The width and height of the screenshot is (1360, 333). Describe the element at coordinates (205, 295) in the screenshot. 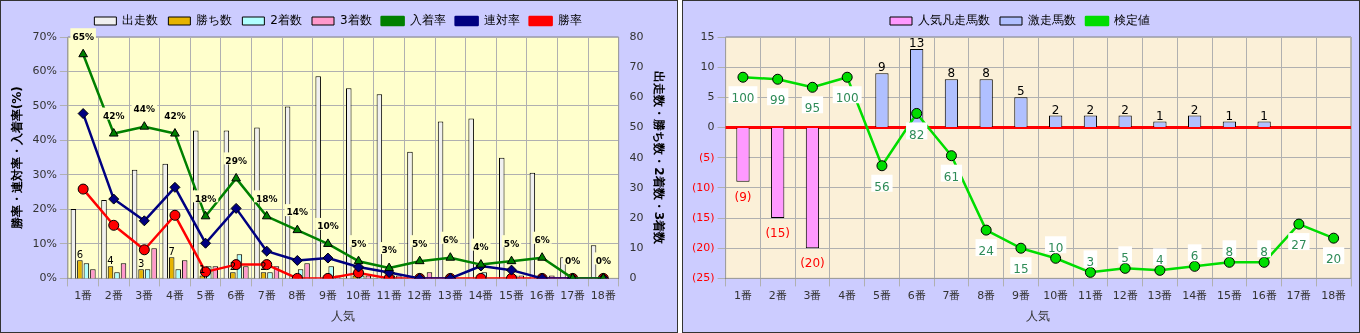

I see `x-tick-label: 5番` at that location.